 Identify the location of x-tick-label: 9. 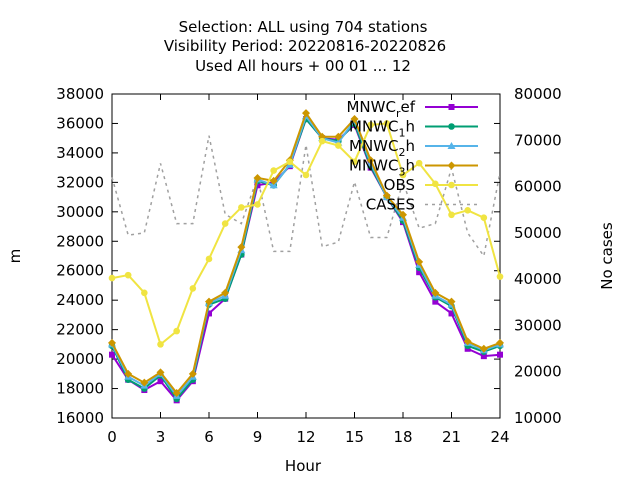
(258, 437).